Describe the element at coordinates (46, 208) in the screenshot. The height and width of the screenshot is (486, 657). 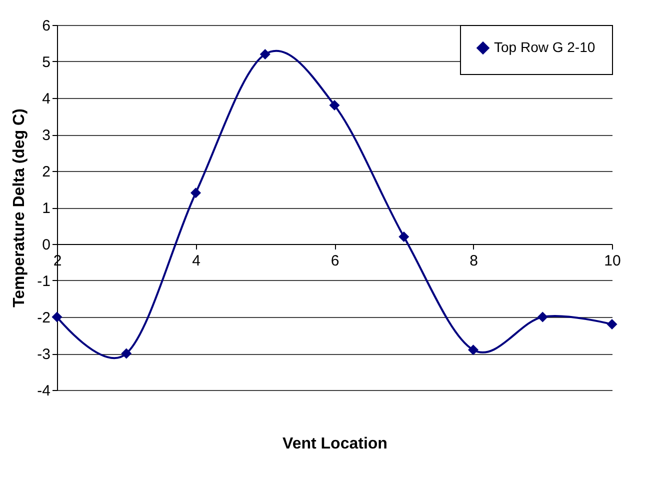
I see `y-tick-label: 1` at that location.